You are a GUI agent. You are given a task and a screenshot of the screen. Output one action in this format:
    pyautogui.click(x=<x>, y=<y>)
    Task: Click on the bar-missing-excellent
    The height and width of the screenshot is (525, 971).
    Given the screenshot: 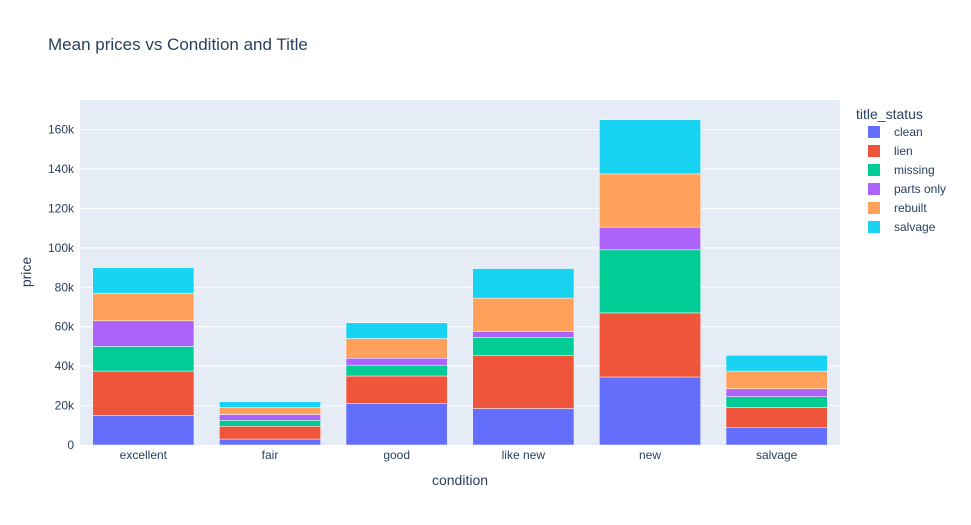 What is the action you would take?
    pyautogui.click(x=143, y=359)
    